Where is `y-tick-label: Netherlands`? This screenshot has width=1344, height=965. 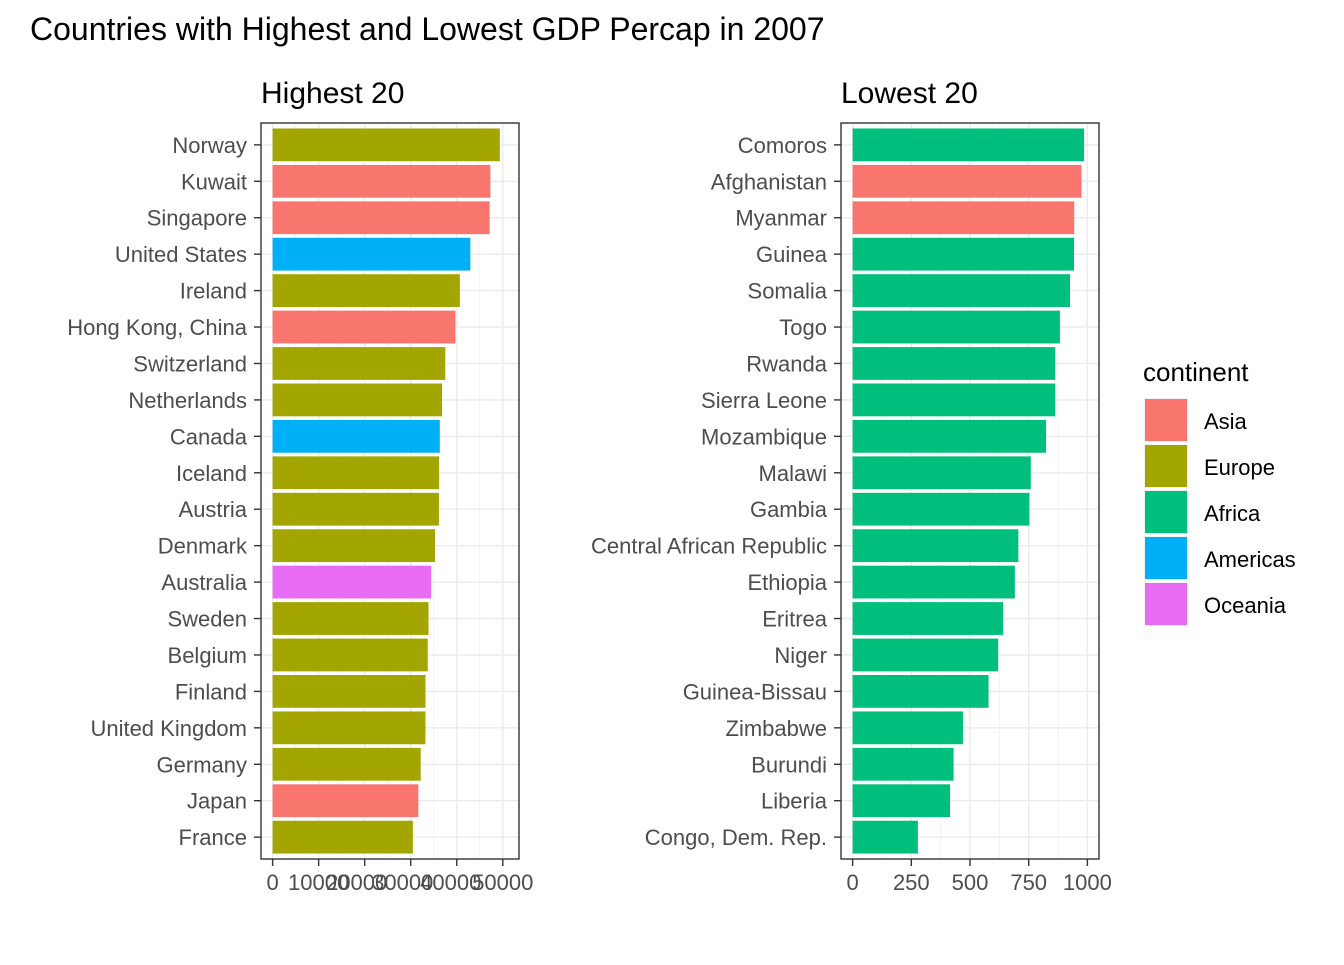 y-tick-label: Netherlands is located at coordinates (187, 400).